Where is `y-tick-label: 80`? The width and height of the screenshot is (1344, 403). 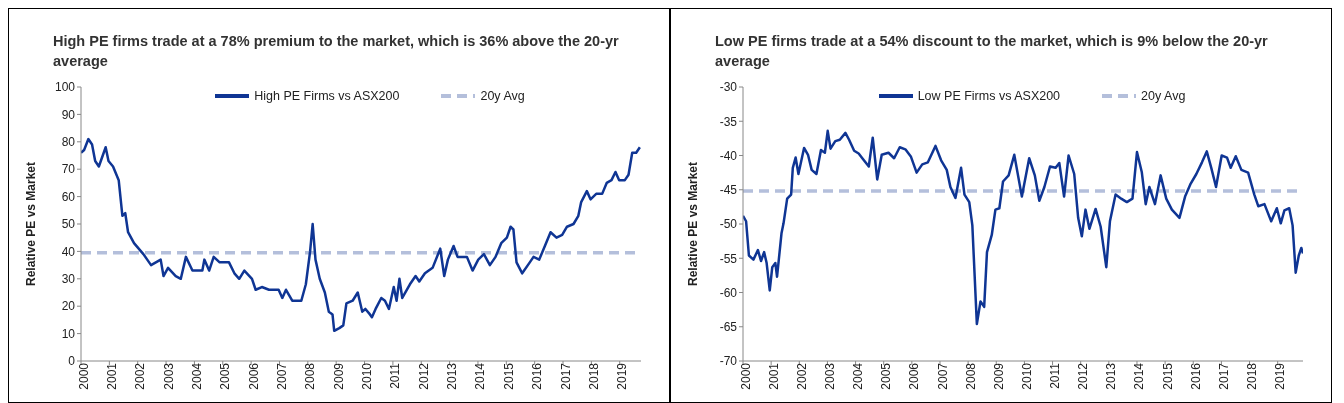
y-tick-label: 80 is located at coordinates (68, 142).